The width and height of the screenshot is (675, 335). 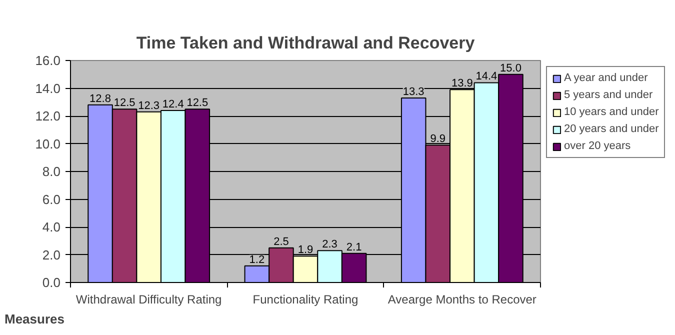 What do you see at coordinates (608, 95) in the screenshot?
I see `legend-label: 5 years and under` at bounding box center [608, 95].